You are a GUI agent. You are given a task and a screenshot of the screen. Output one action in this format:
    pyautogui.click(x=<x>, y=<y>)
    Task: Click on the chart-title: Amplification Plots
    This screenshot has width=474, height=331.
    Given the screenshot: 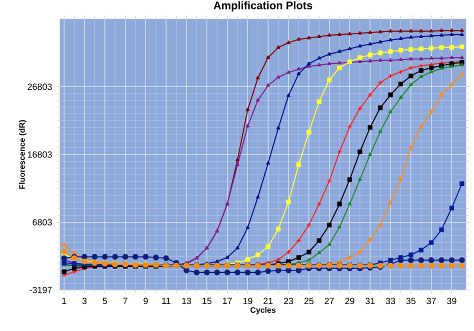 What is the action you would take?
    pyautogui.click(x=263, y=6)
    